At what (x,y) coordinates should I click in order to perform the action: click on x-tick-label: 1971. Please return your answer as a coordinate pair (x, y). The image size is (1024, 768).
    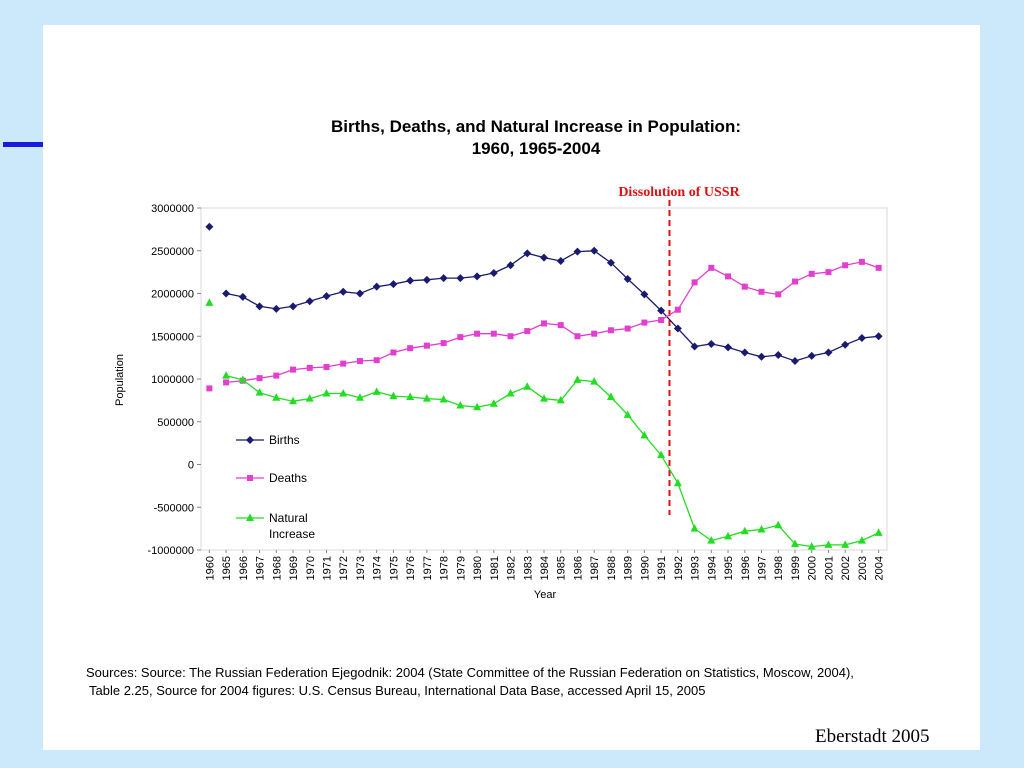
    Looking at the image, I should click on (327, 568).